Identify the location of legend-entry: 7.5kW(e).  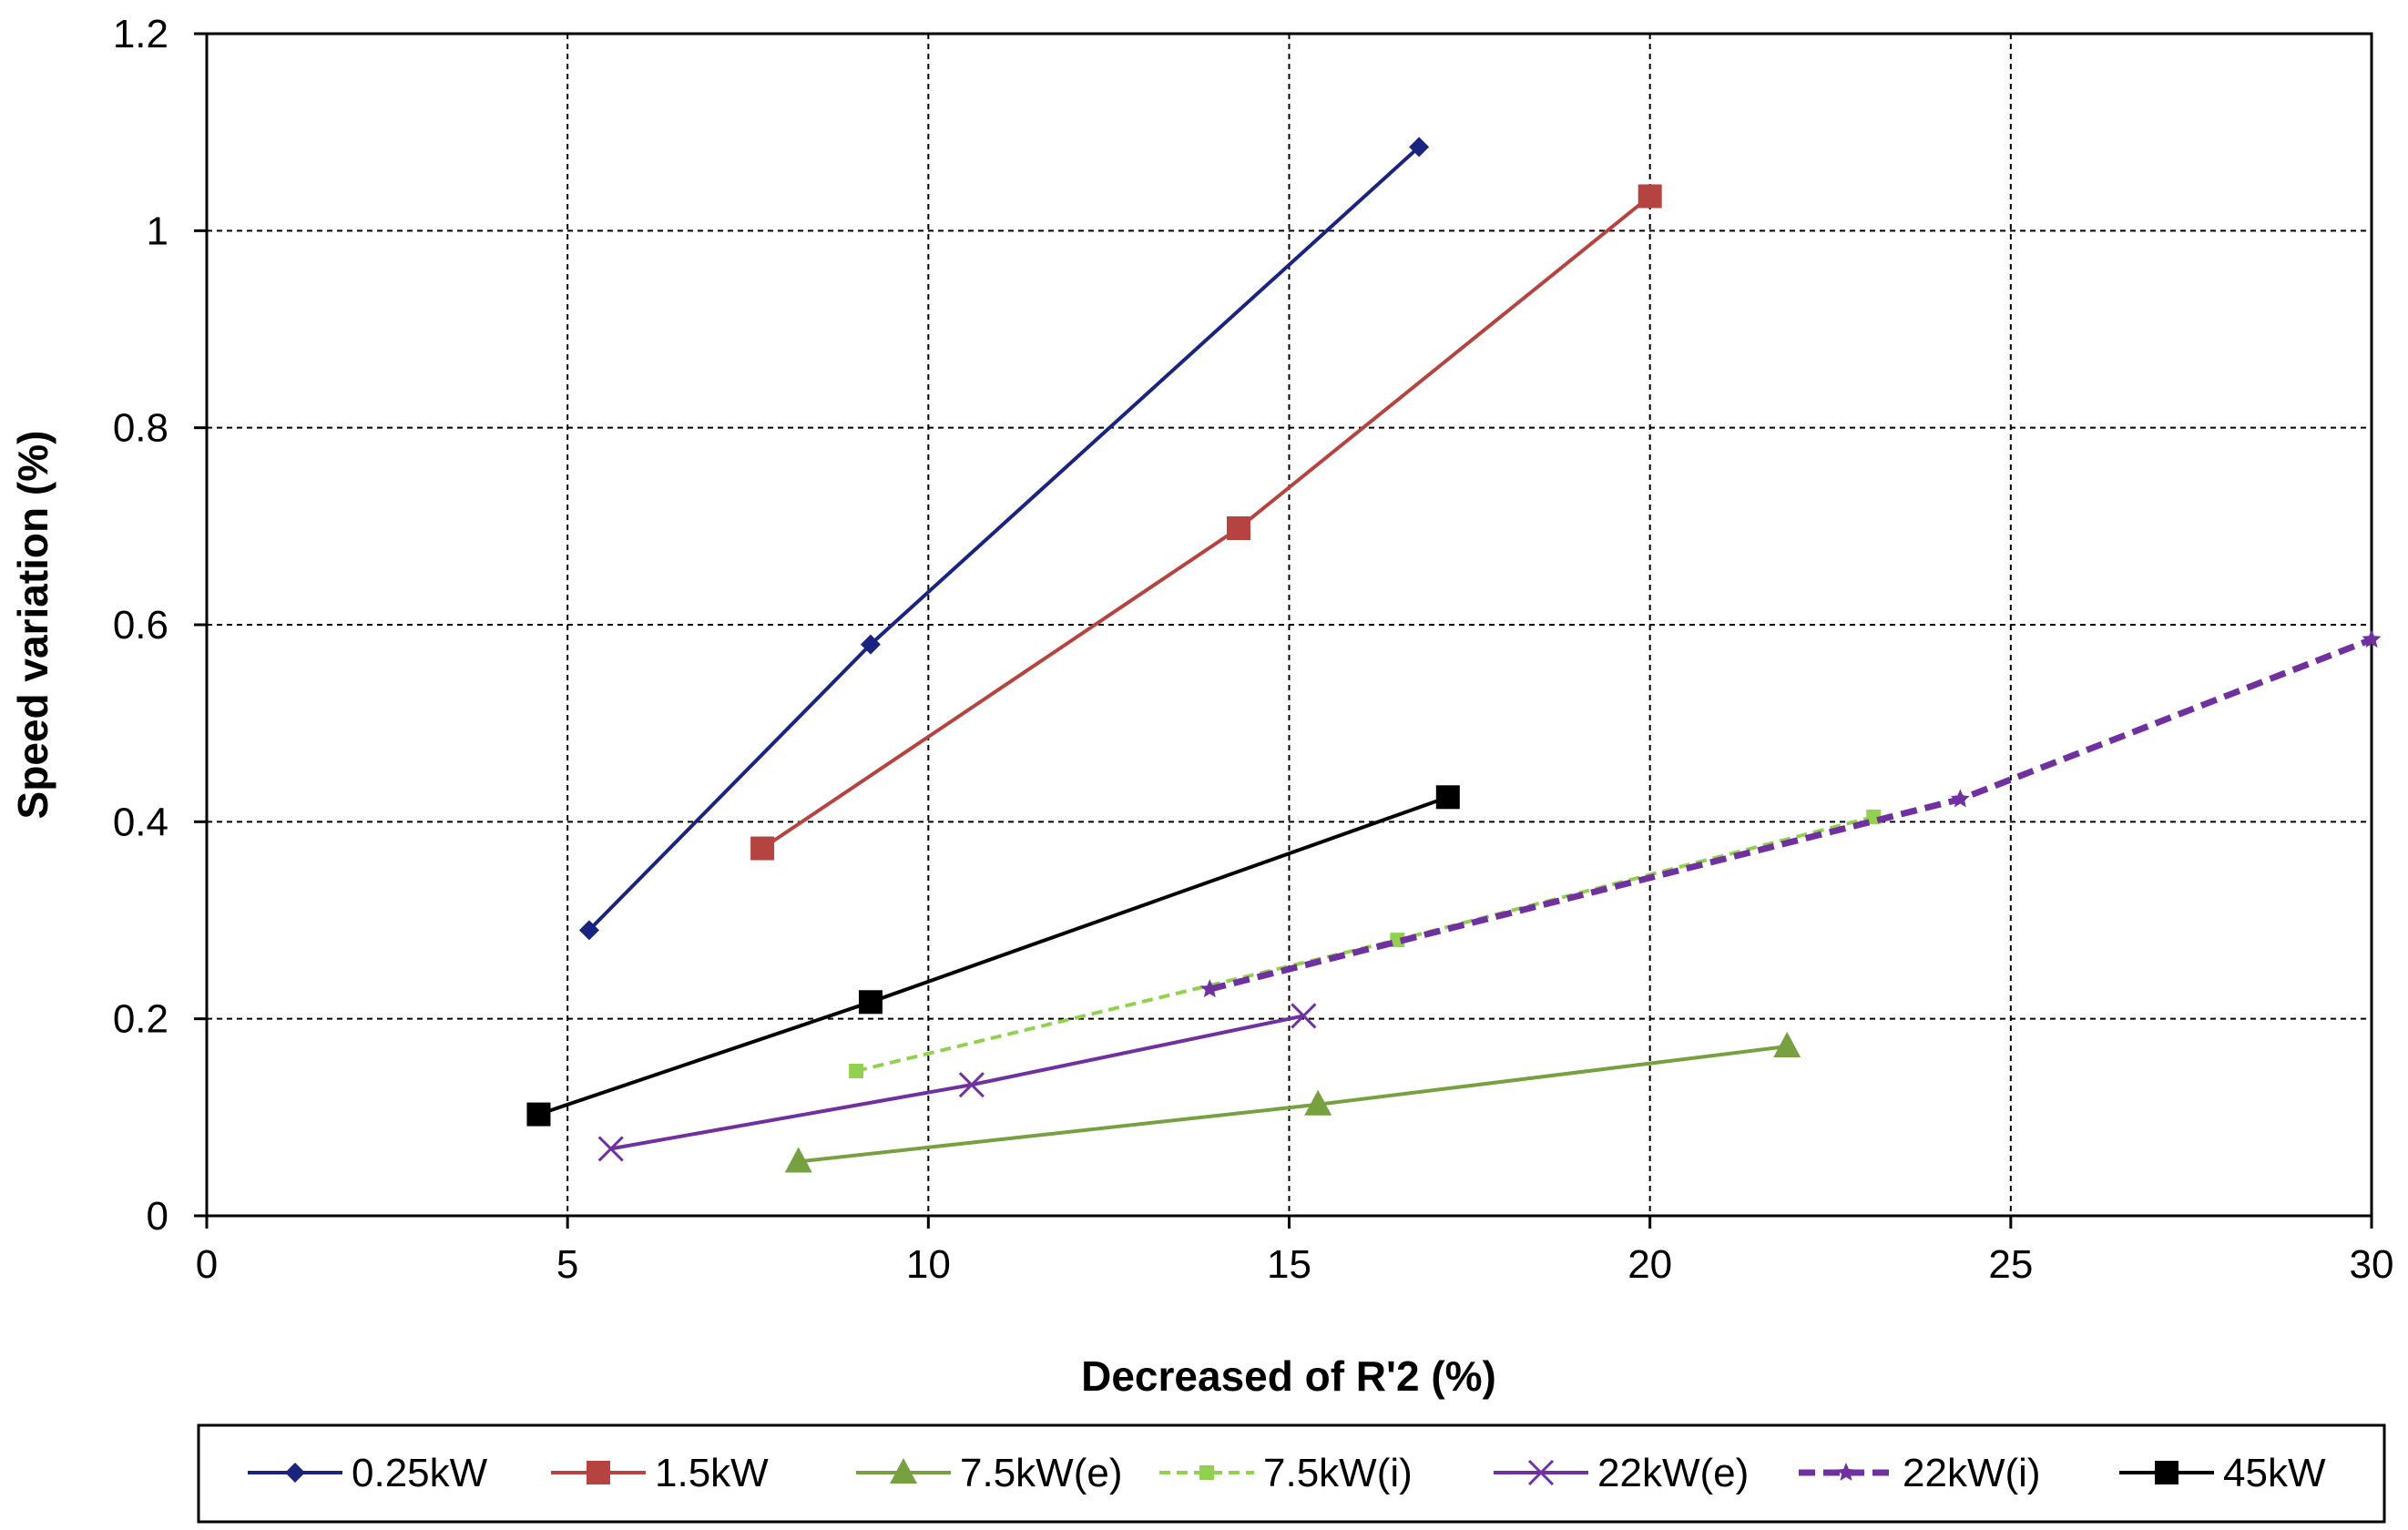
(989, 1473).